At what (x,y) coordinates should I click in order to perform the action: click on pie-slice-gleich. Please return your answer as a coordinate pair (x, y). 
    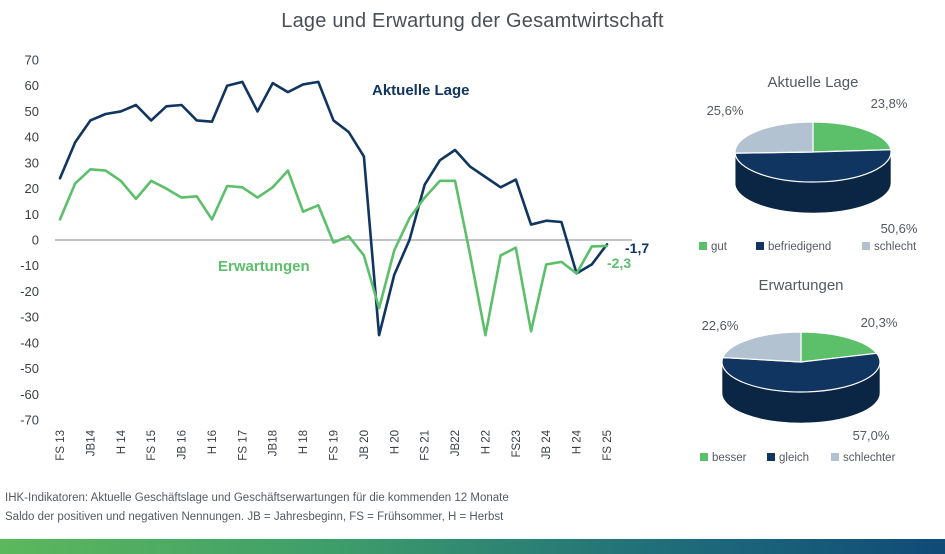
    Looking at the image, I should click on (801, 372).